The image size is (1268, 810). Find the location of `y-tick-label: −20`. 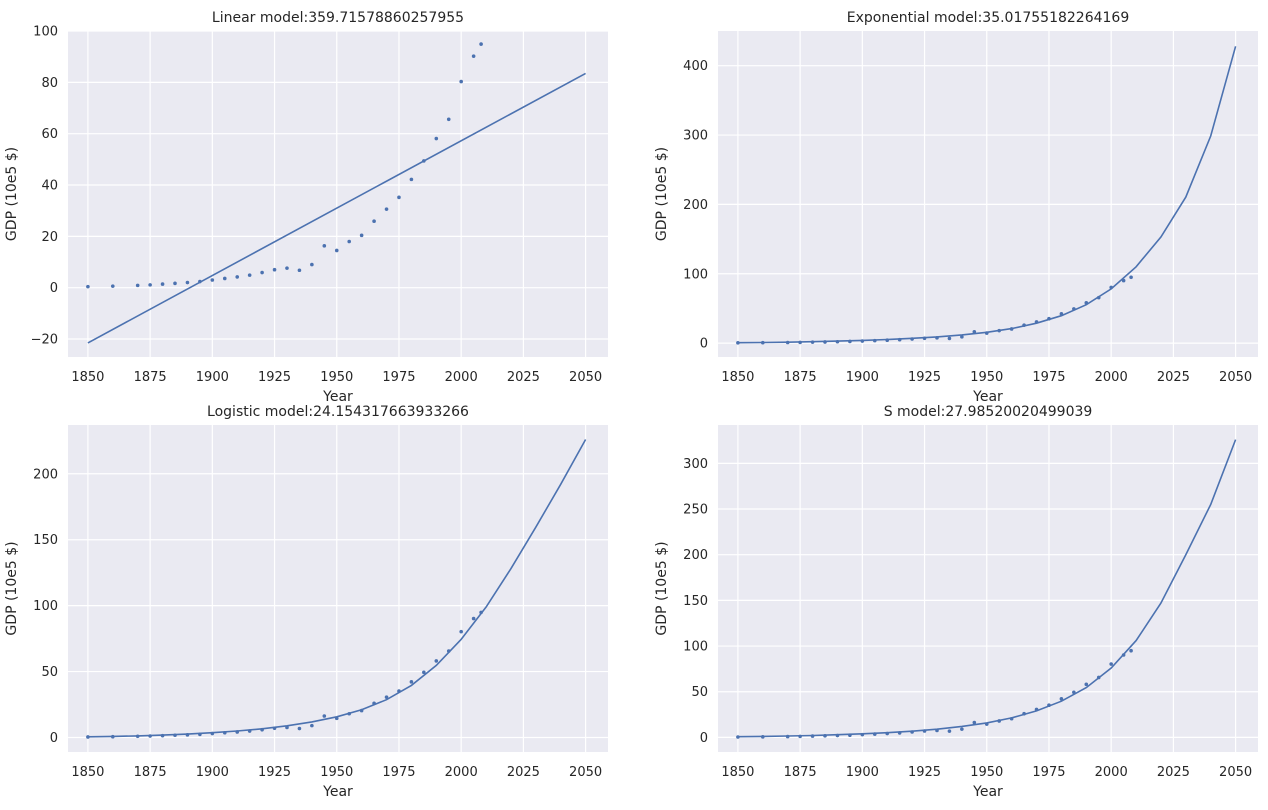

y-tick-label: −20 is located at coordinates (44, 340).